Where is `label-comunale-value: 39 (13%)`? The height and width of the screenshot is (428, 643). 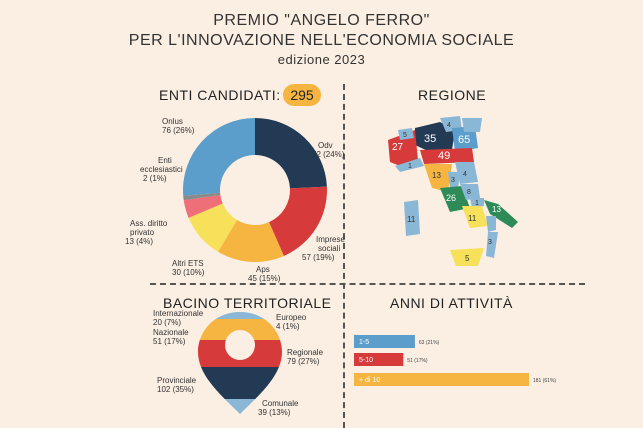
label-comunale-value: 39 (13%) is located at coordinates (274, 412).